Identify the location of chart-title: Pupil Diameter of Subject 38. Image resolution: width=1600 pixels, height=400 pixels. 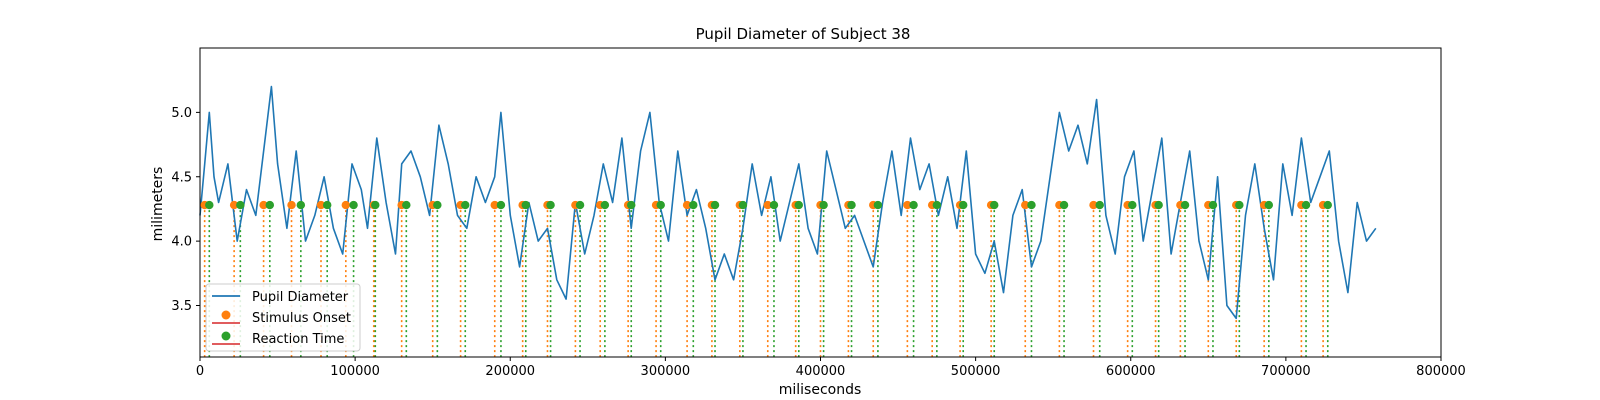
(803, 34).